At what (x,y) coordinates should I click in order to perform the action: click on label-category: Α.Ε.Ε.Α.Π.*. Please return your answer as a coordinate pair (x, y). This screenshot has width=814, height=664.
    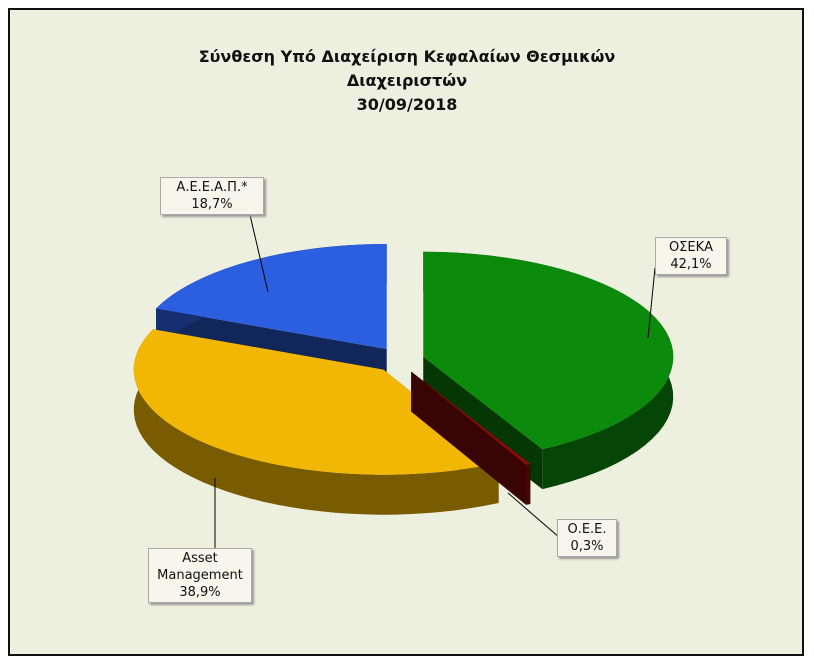
    Looking at the image, I should click on (212, 187).